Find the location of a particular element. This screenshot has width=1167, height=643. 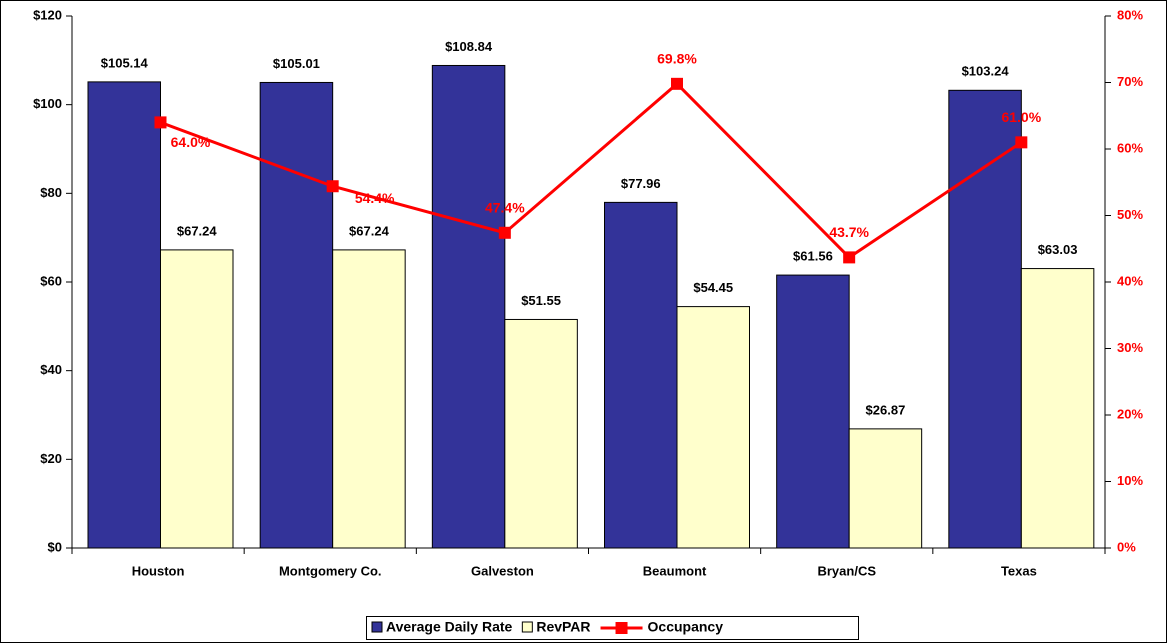

y-tick-label: $120 is located at coordinates (47, 14).